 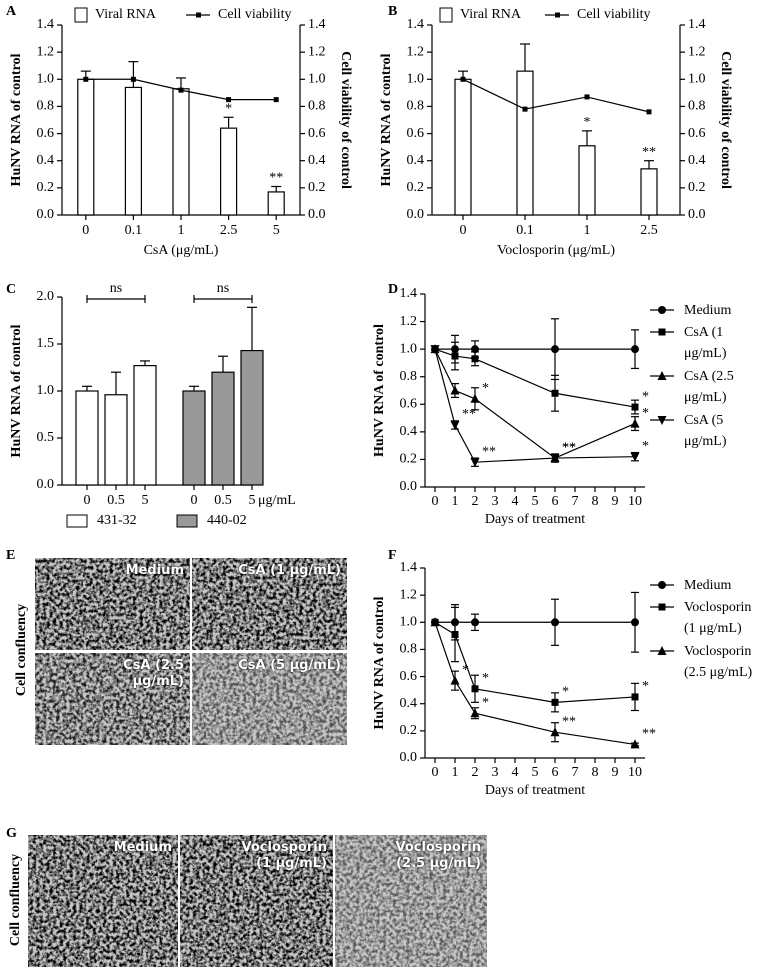 I want to click on panel-letter: D, so click(x=393, y=289).